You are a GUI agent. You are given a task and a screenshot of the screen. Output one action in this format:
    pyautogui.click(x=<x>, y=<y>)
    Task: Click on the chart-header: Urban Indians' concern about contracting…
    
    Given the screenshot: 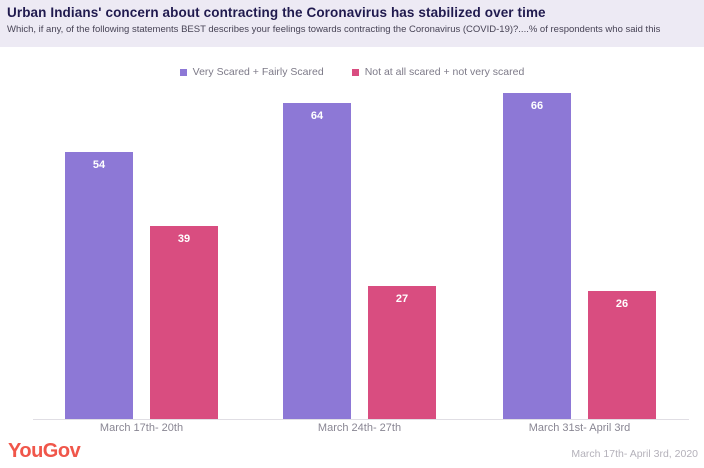 What is the action you would take?
    pyautogui.click(x=352, y=23)
    